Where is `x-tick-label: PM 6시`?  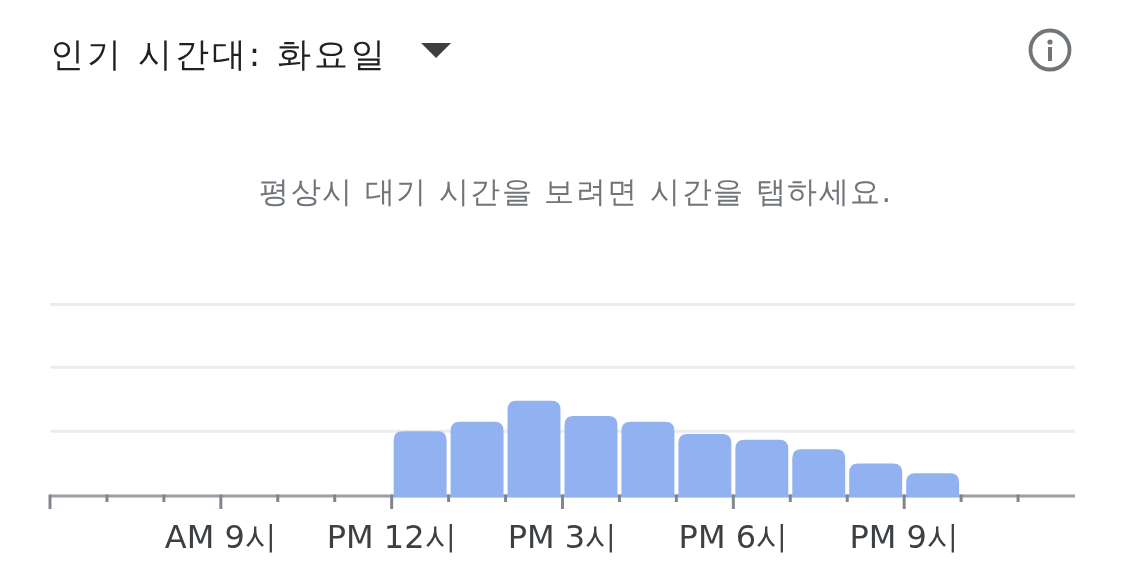
x-tick-label: PM 6시 is located at coordinates (733, 537).